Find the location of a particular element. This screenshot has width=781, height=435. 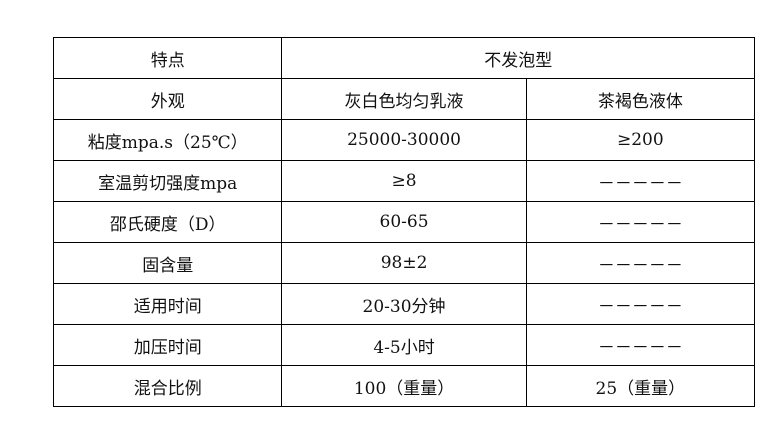

header-feature: 特点 is located at coordinates (167, 58).